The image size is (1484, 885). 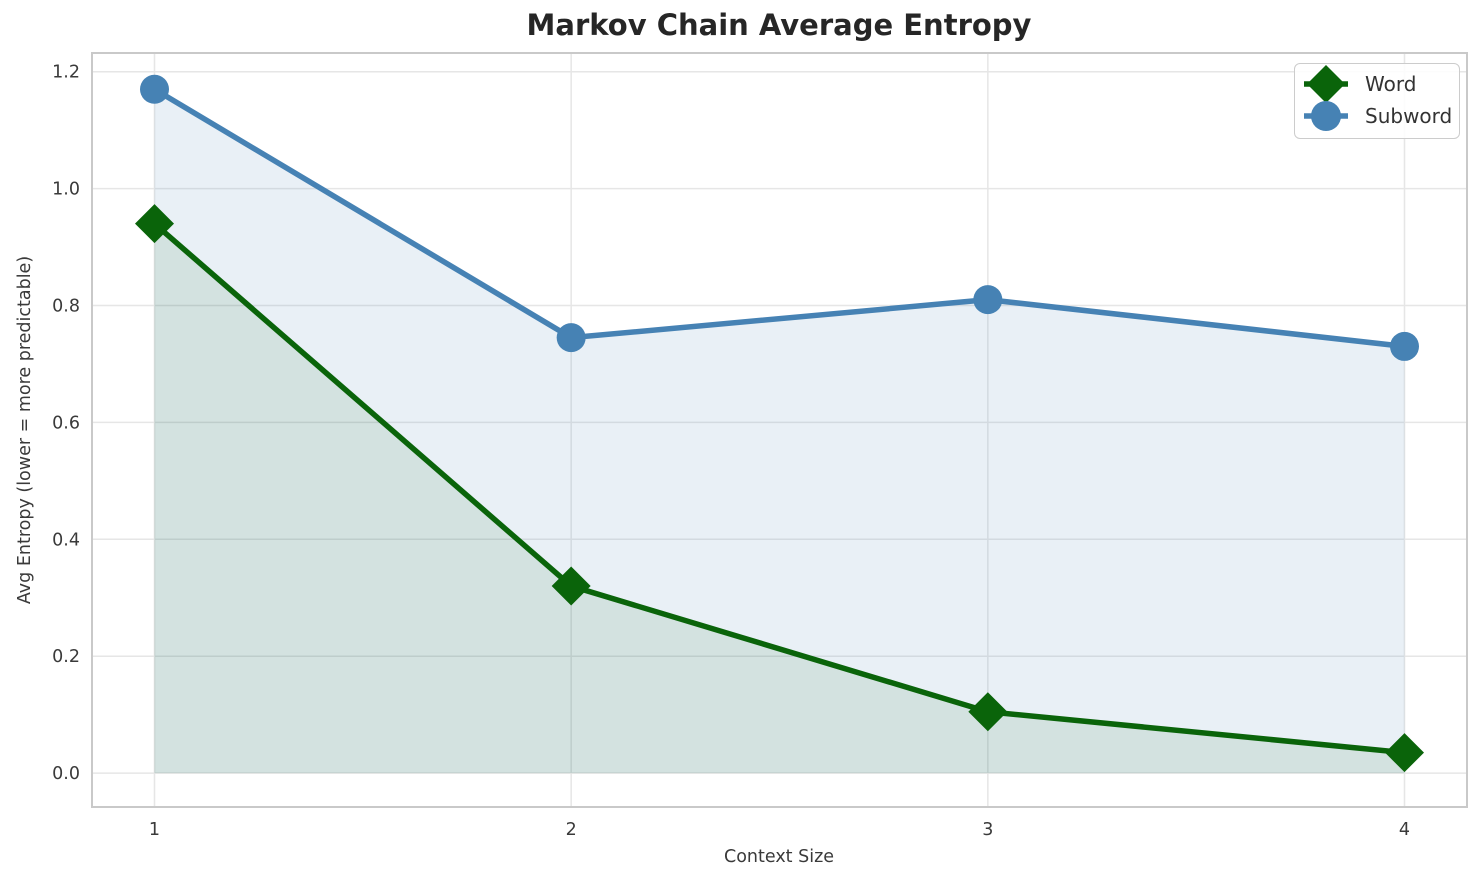 I want to click on y-tick-label: 0.8, so click(x=66, y=307).